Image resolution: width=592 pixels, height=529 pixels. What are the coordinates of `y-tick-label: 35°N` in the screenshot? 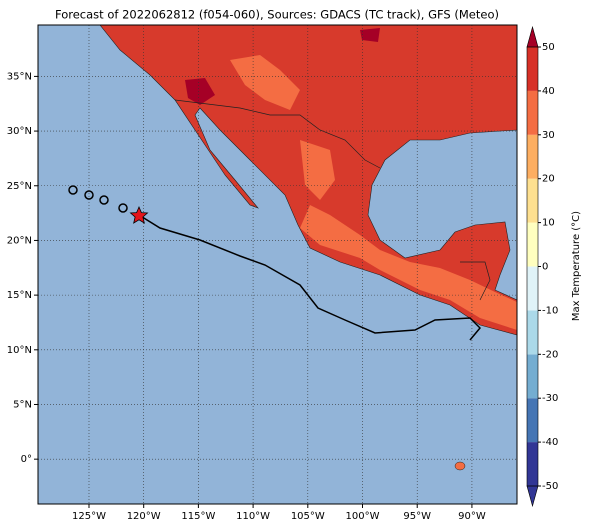 It's located at (19, 76).